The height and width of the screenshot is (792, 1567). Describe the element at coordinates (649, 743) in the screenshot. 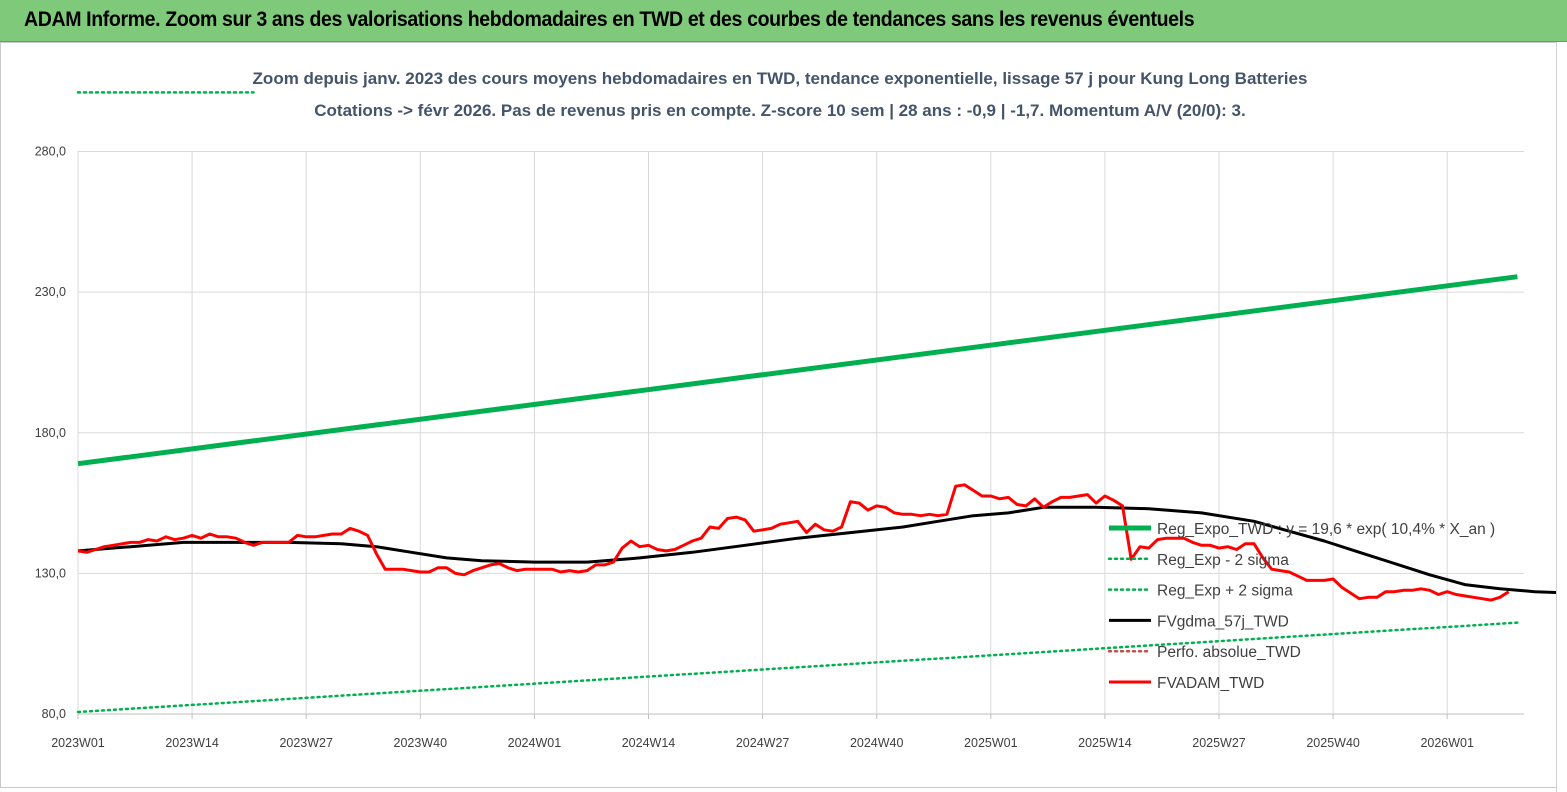

I see `x-tick-label: 2024W14` at that location.